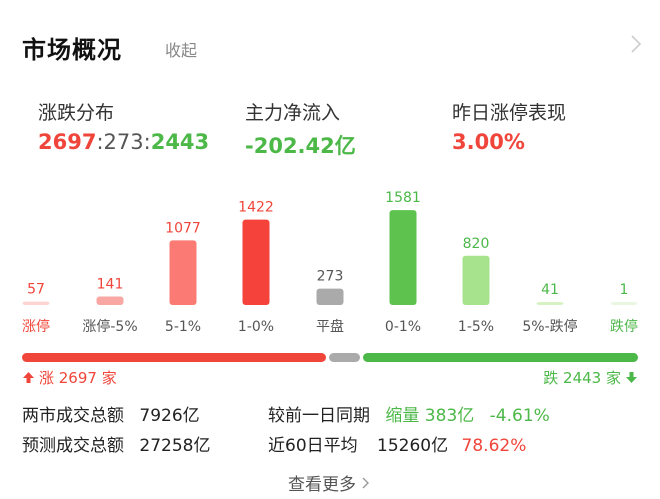  Describe the element at coordinates (330, 277) in the screenshot. I see `chart-value-label: 273` at that location.